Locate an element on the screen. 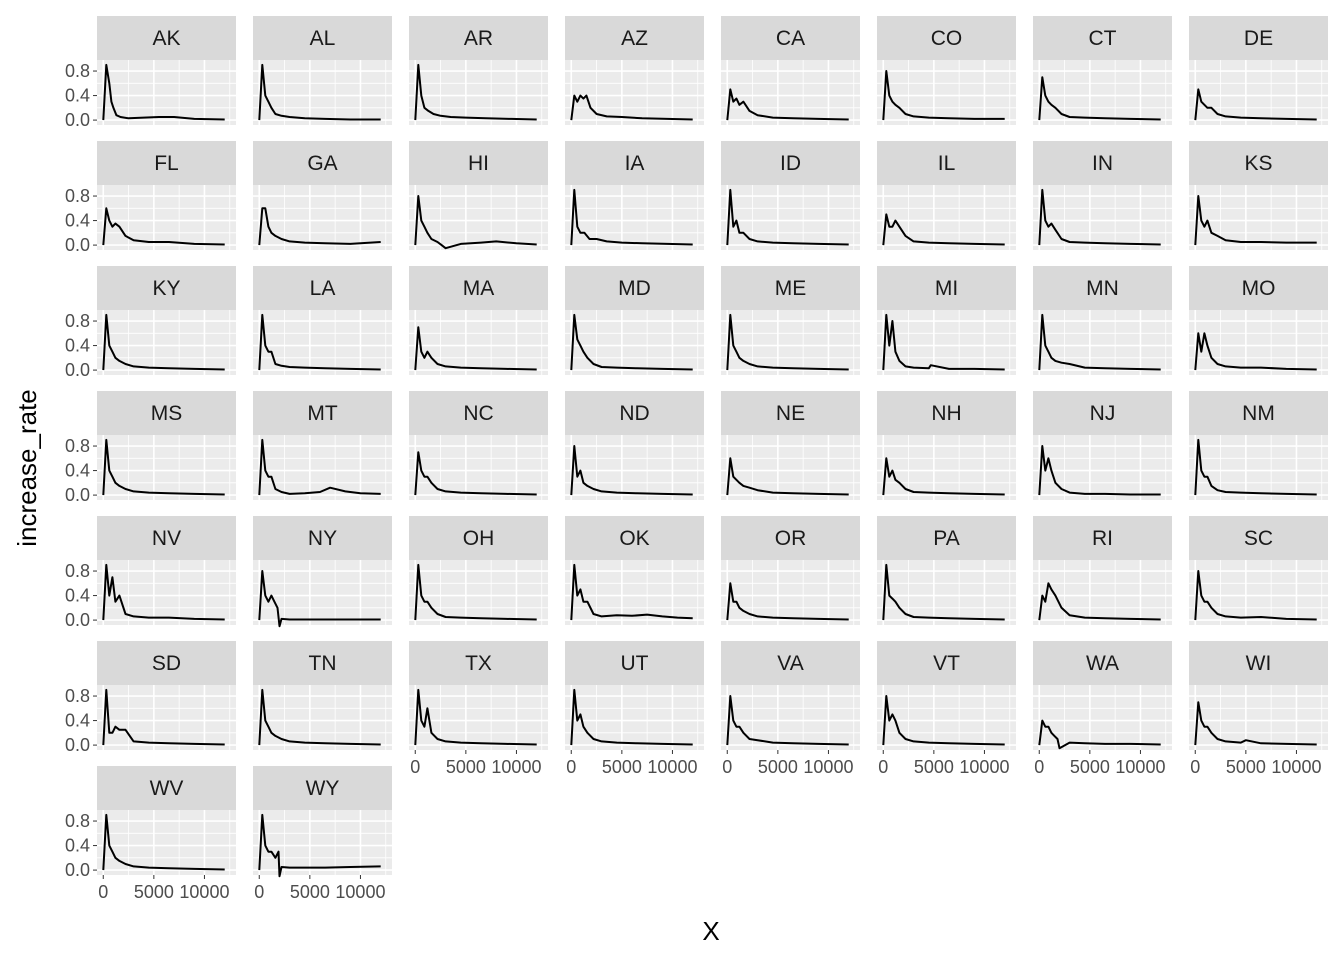  series-line-hi is located at coordinates (475, 222).